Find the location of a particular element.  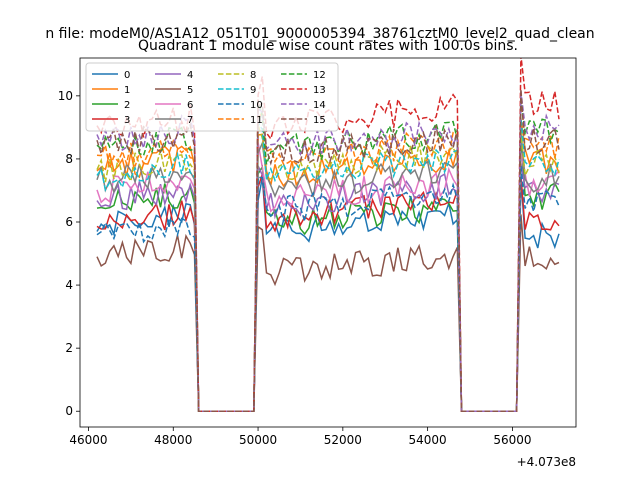

legend-label-5: 5 is located at coordinates (190, 90).